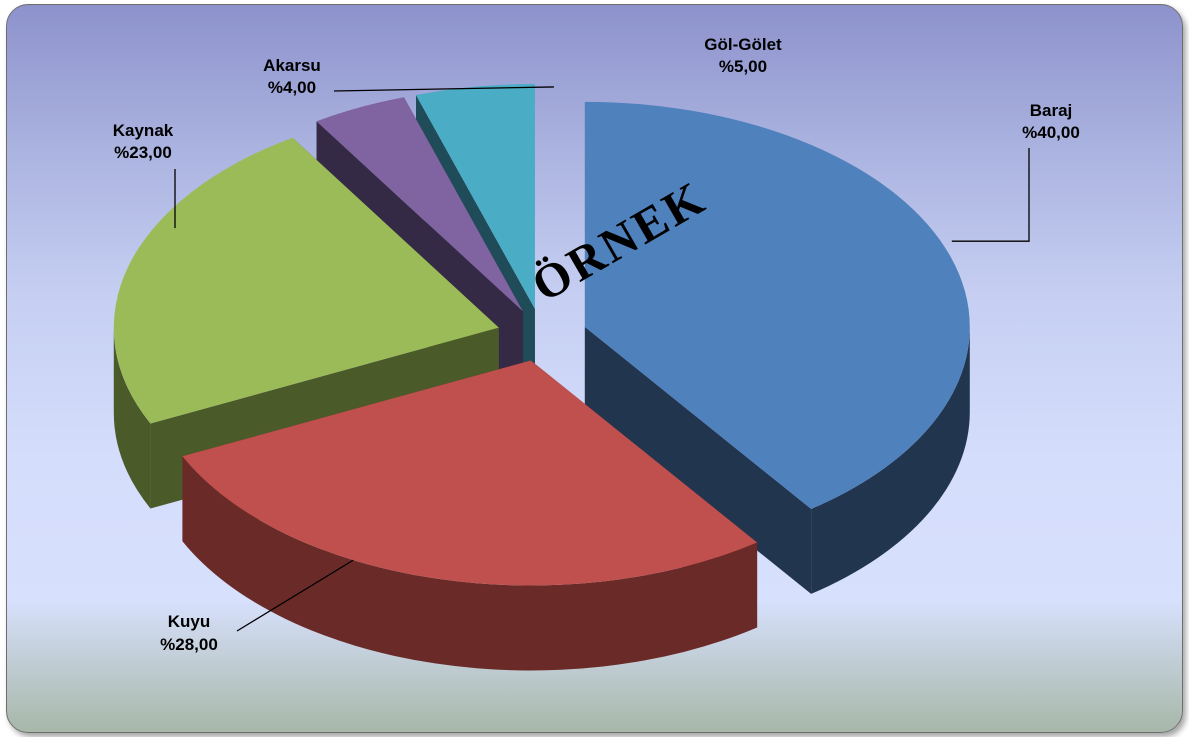 Image resolution: width=1189 pixels, height=737 pixels. I want to click on label-akarsu-name: Akarsu, so click(292, 65).